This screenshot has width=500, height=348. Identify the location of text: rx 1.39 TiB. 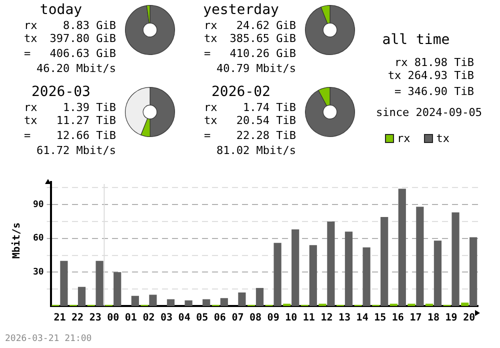
(70, 107).